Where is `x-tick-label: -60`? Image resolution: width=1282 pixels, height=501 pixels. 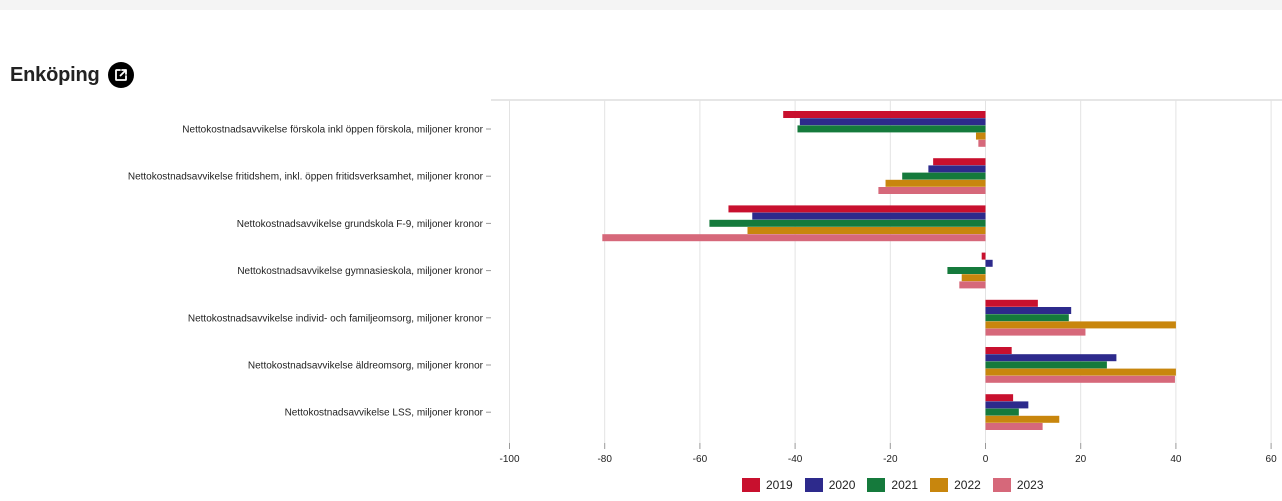
x-tick-label: -60 is located at coordinates (700, 459).